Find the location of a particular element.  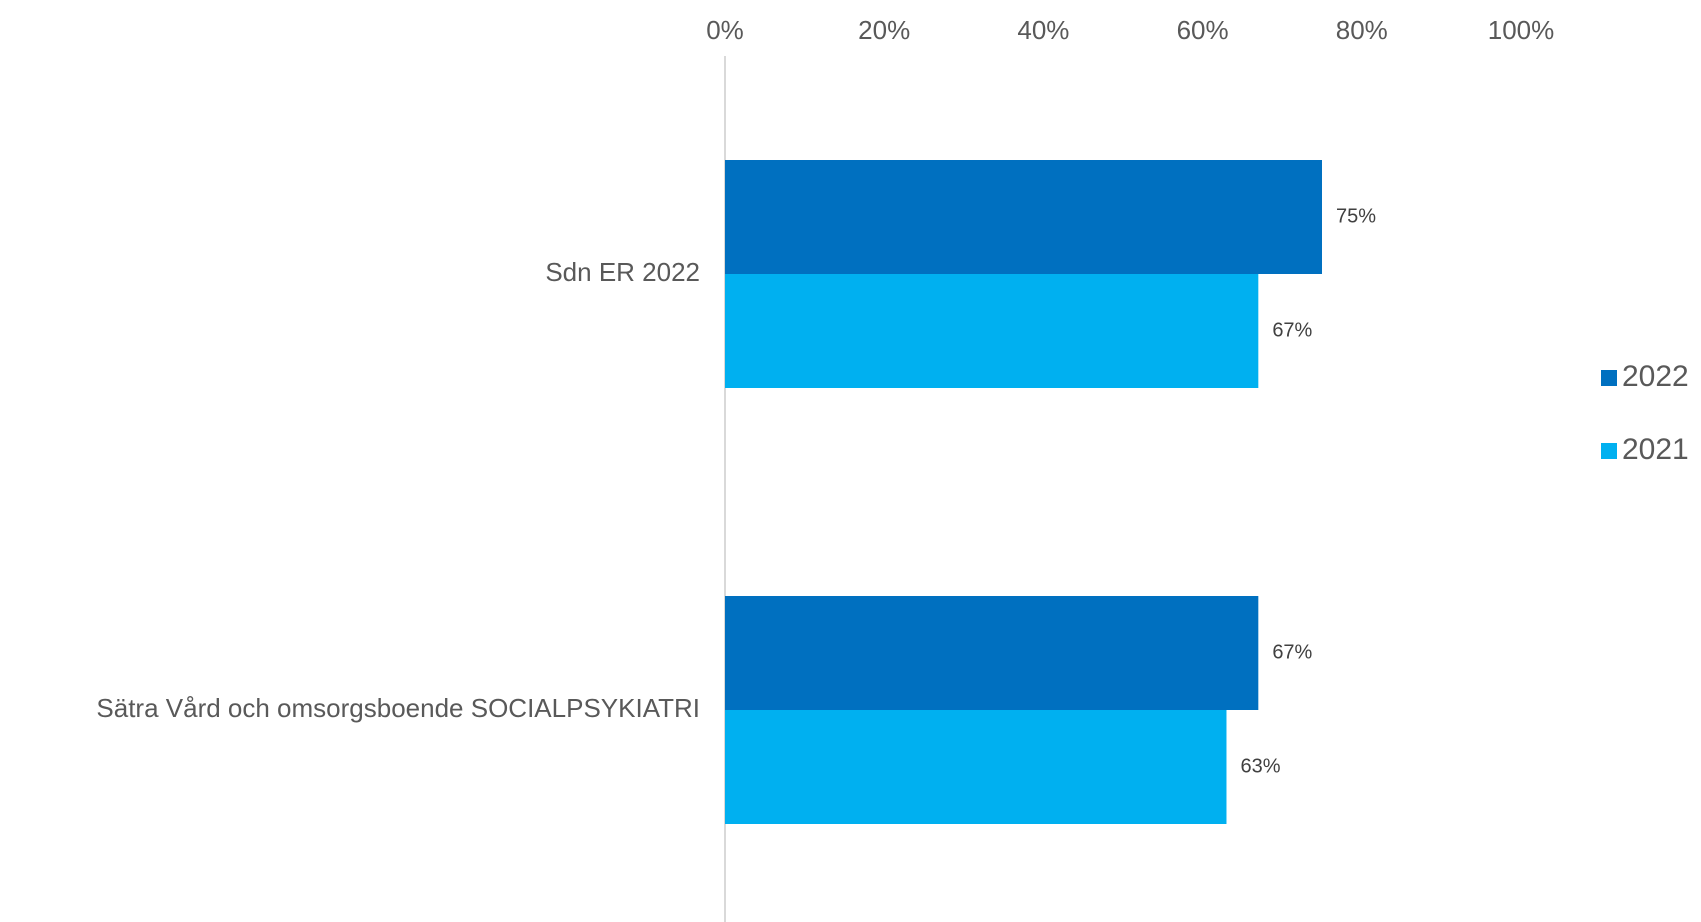

legend: 2022 2021 is located at coordinates (1645, 413).